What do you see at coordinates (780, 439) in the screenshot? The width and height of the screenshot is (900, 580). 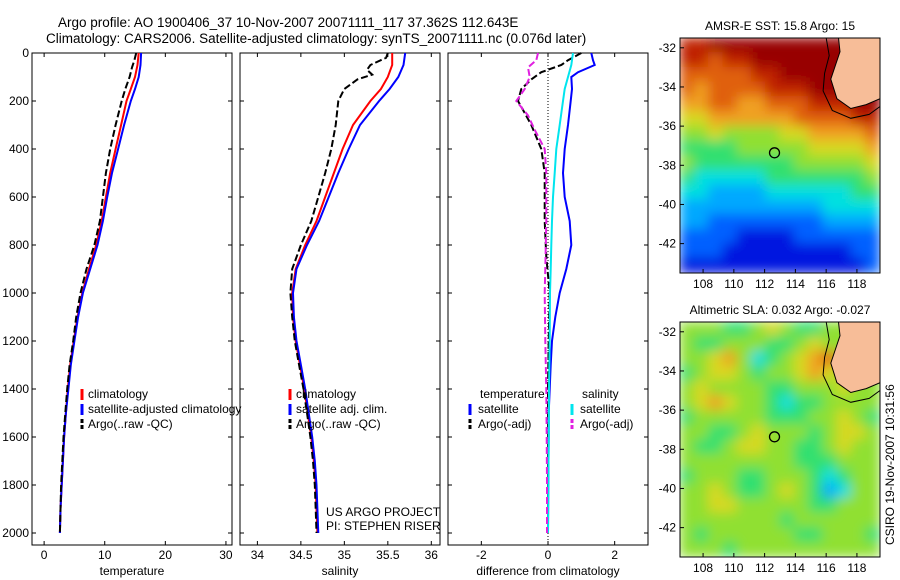 I see `sla-map-frame` at bounding box center [780, 439].